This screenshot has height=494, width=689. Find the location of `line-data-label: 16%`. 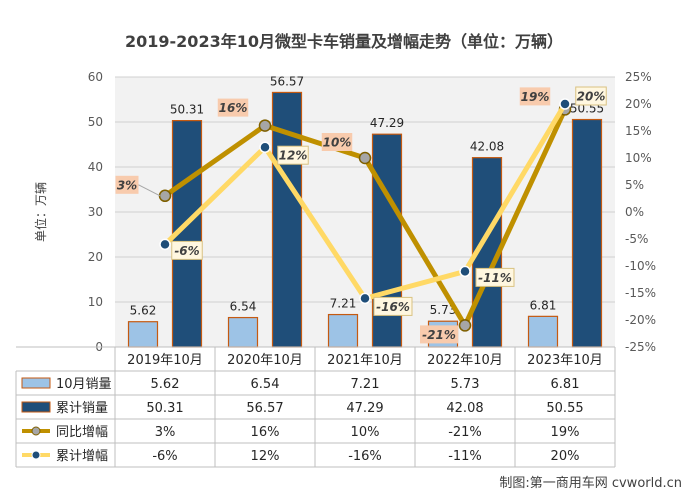

line-data-label: 16% is located at coordinates (233, 108).